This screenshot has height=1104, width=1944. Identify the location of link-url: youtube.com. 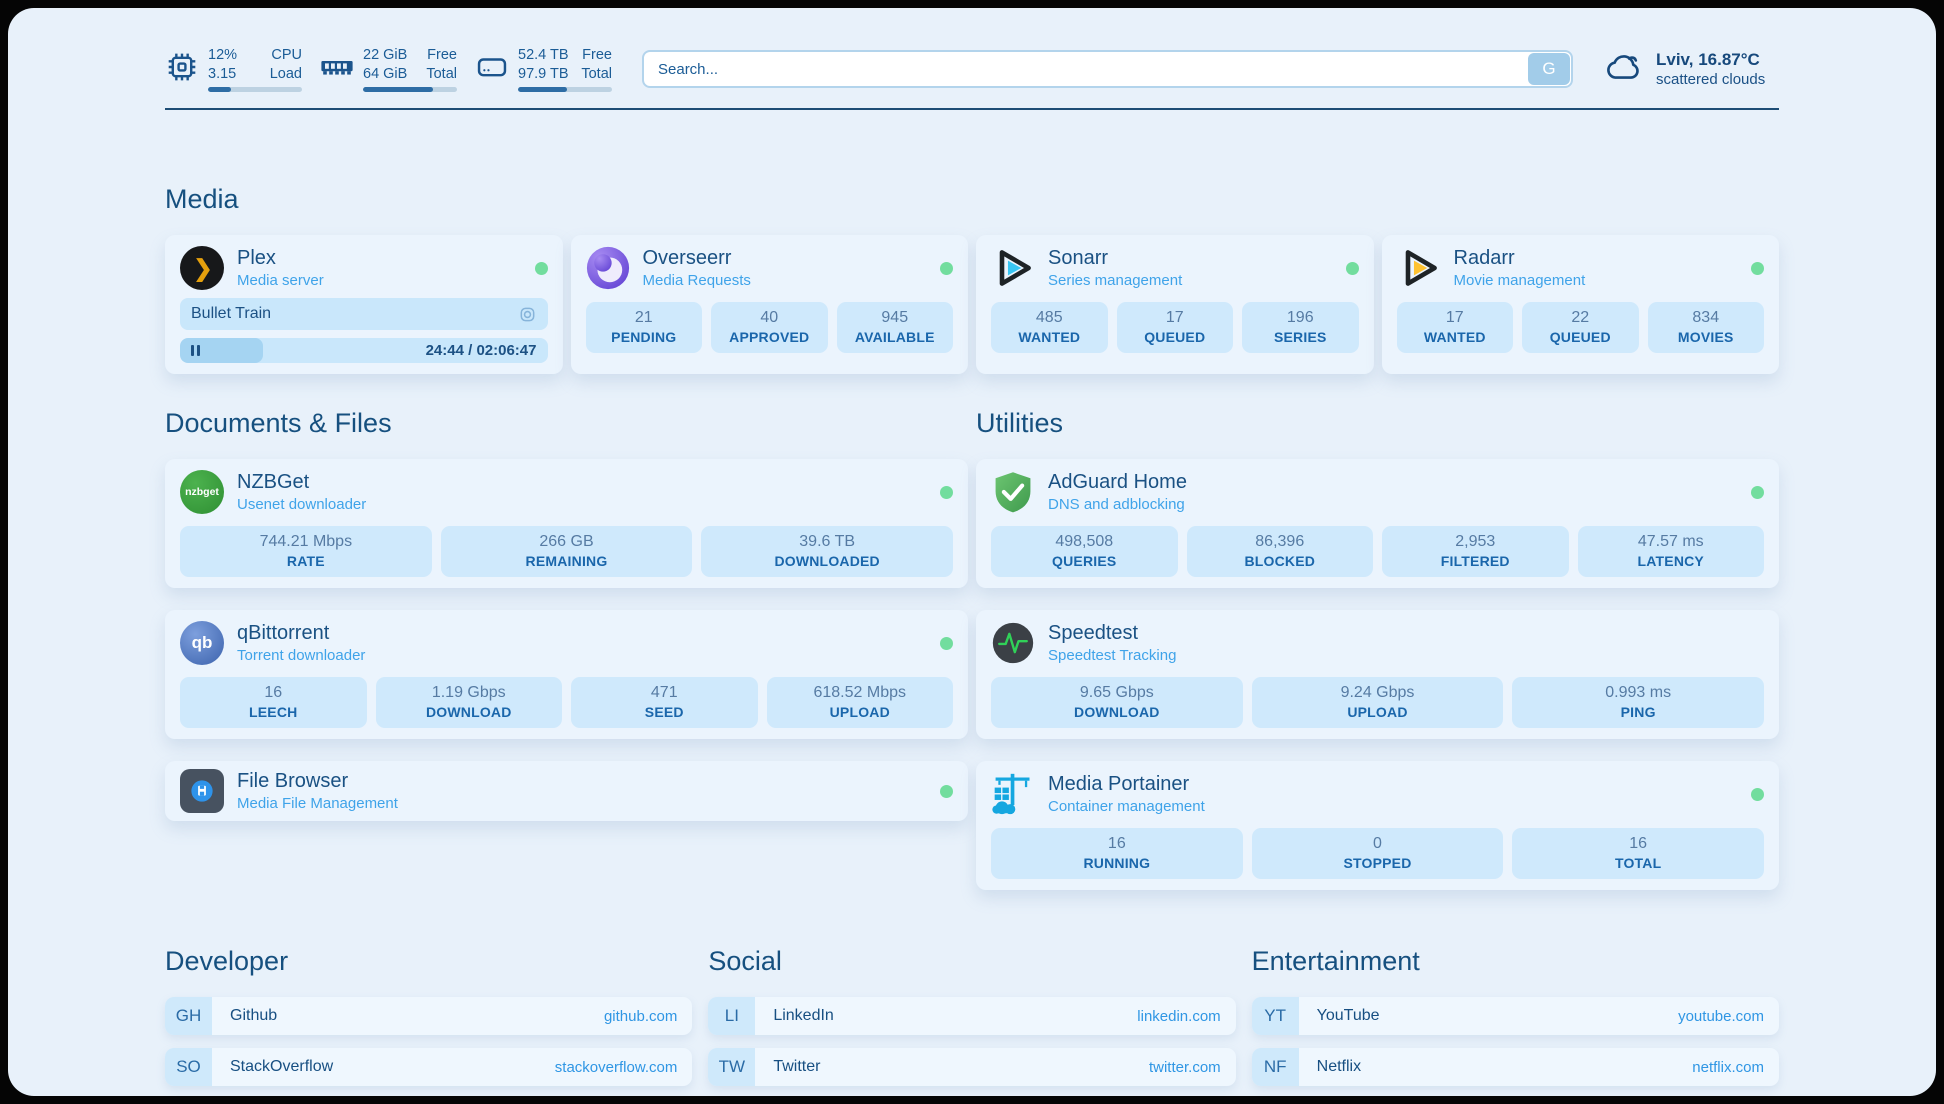
(1721, 1016).